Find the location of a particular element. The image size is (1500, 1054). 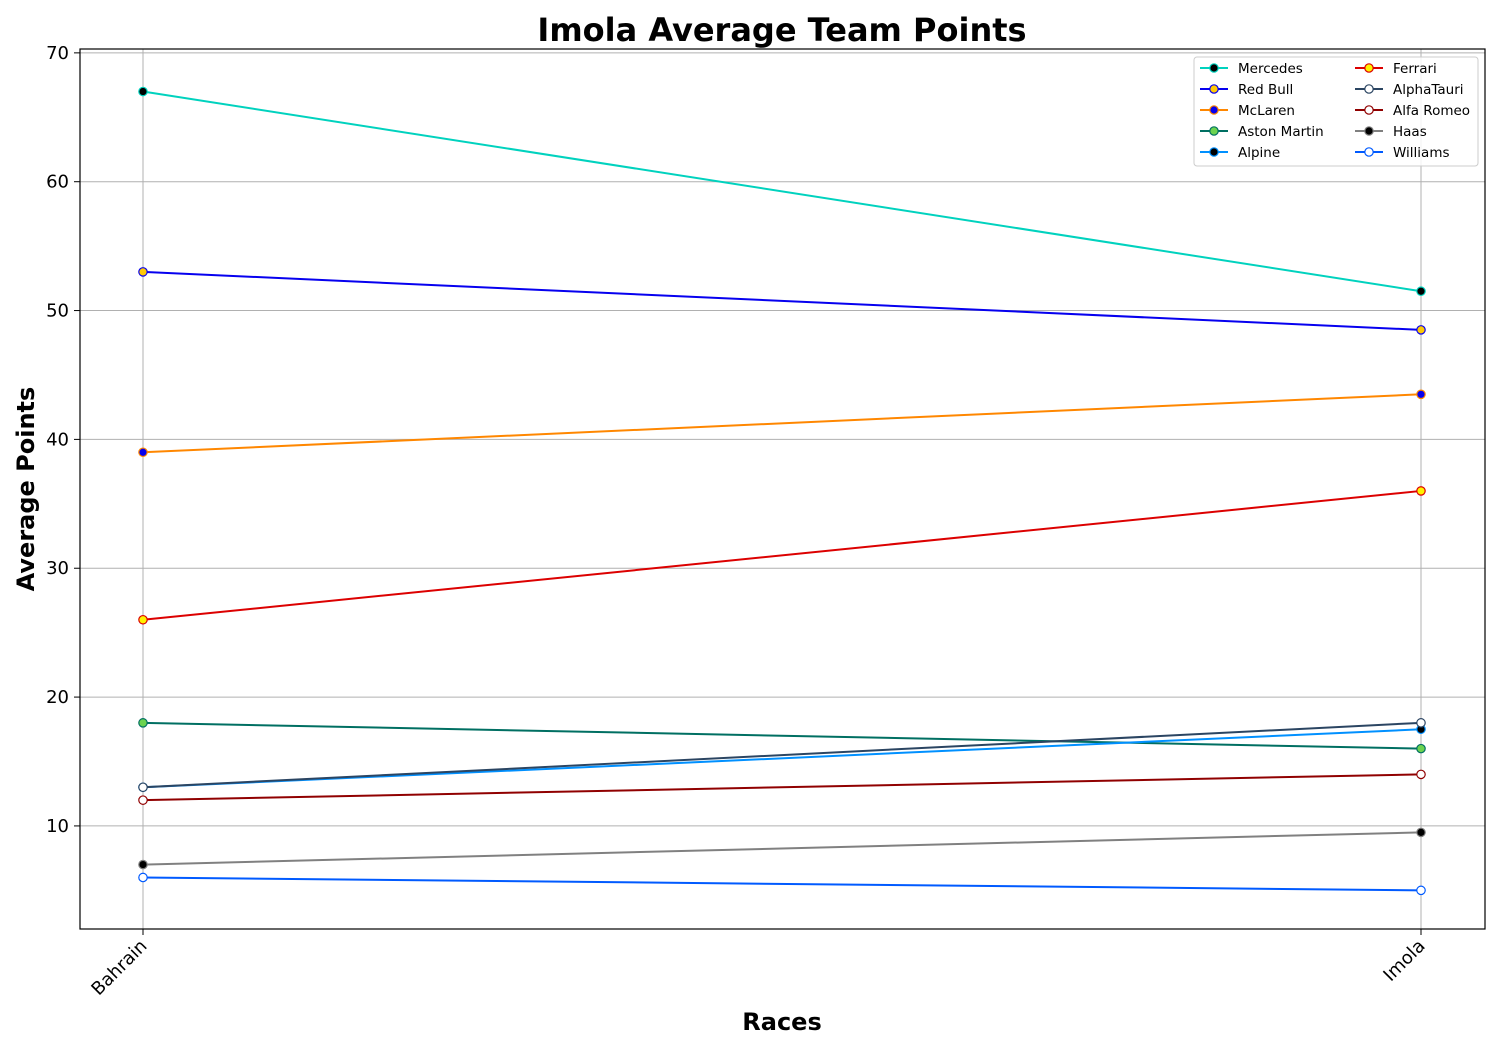

series-line-aston-martin is located at coordinates (782, 735).